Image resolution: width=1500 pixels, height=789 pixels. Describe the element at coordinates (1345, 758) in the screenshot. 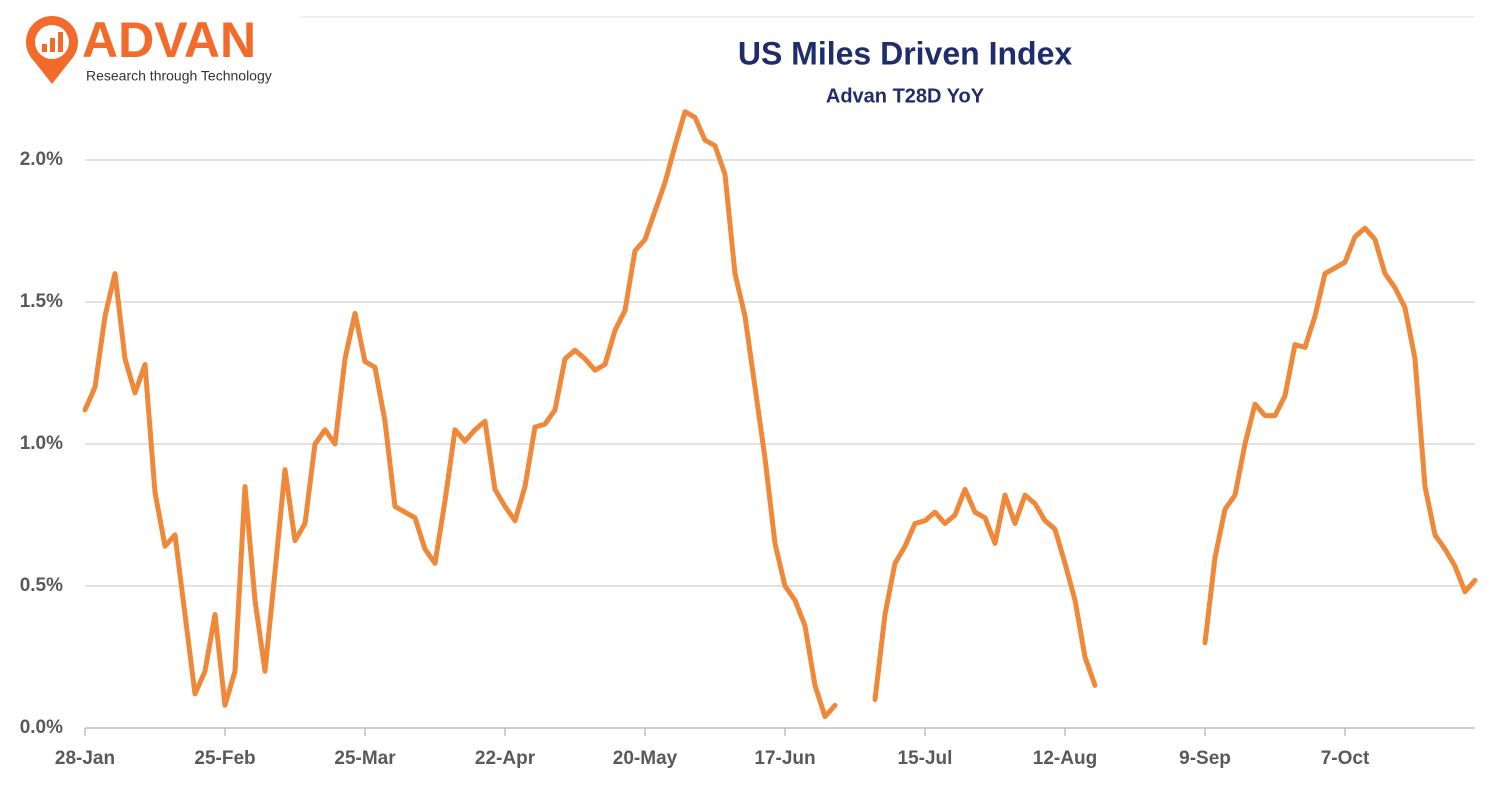

I see `x-tick-label: 7-Oct` at that location.